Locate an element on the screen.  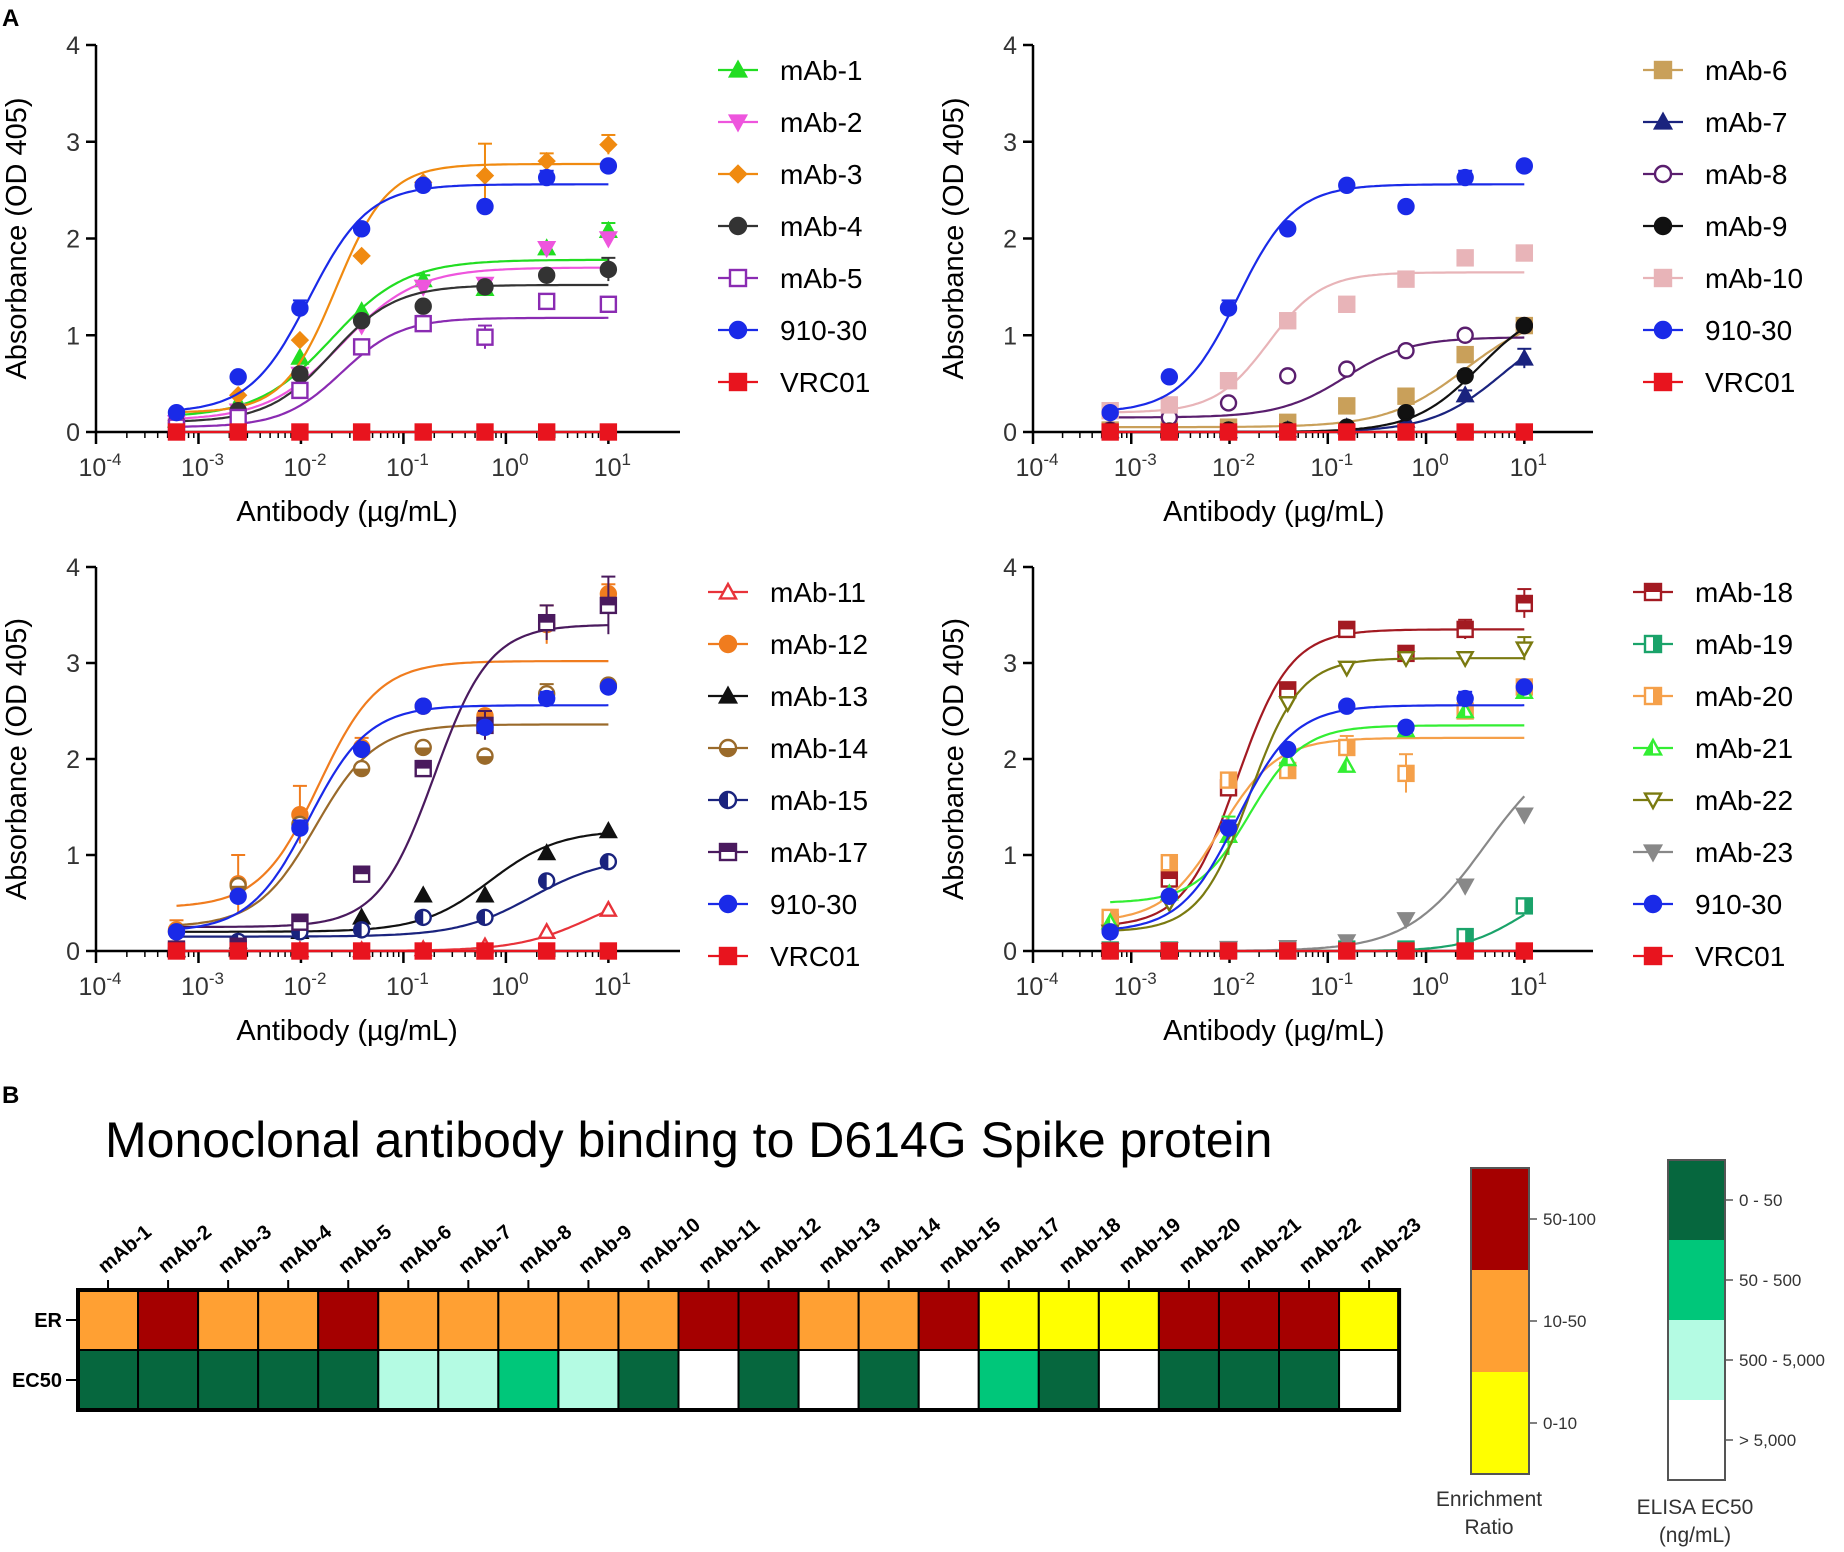
legend-label: mAb-22 is located at coordinates (1744, 800).